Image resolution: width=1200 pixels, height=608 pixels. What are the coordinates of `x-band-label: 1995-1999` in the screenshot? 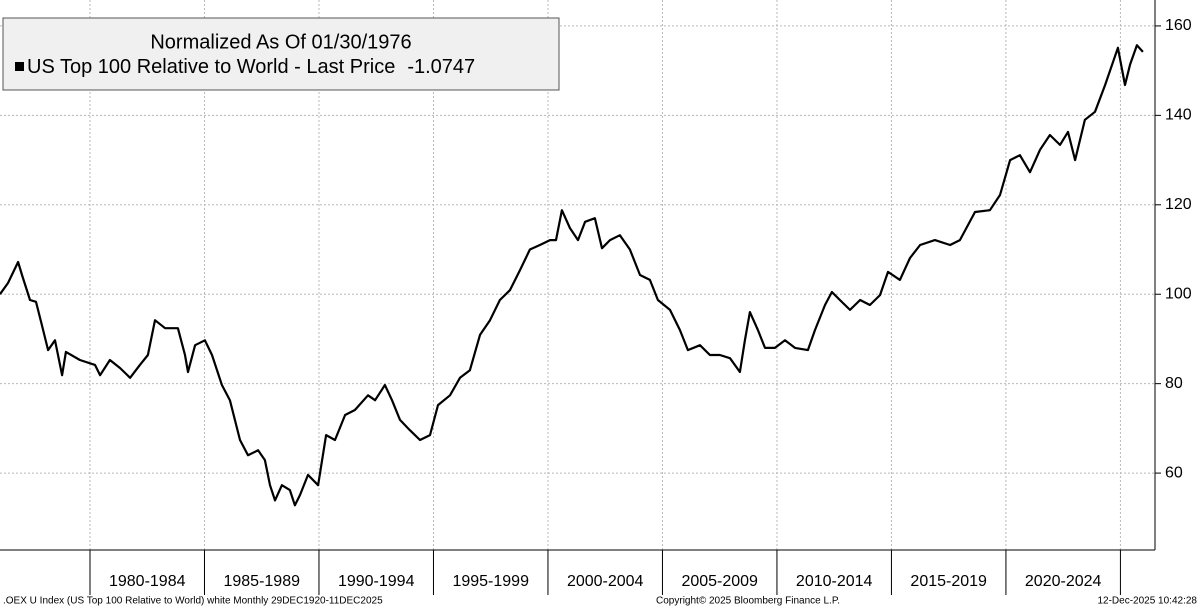 It's located at (490, 581).